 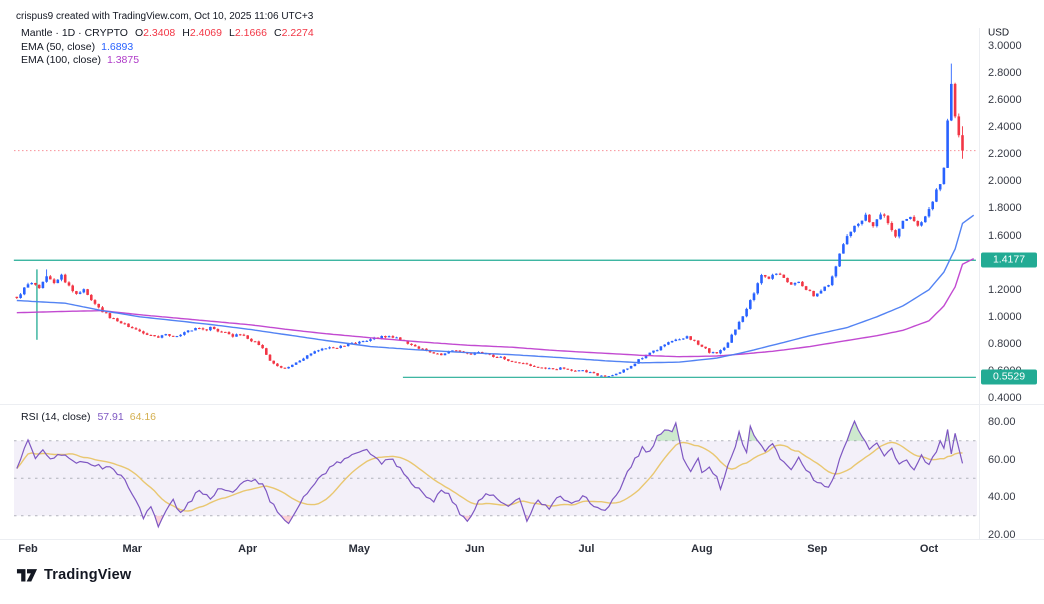 I want to click on currency-label: USD, so click(x=999, y=33).